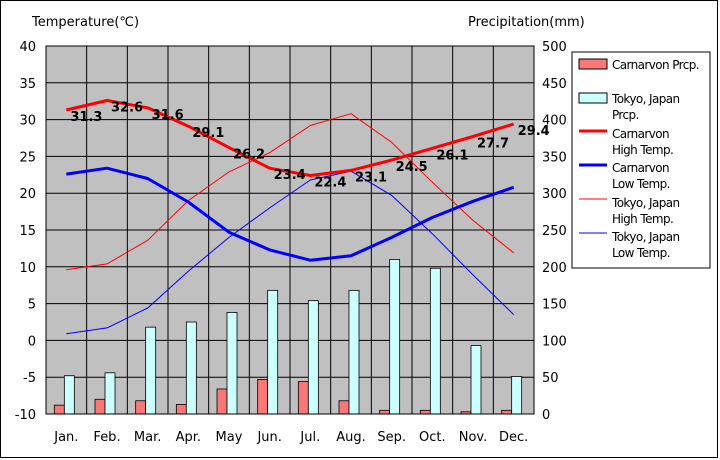 Image resolution: width=720 pixels, height=460 pixels. What do you see at coordinates (645, 245) in the screenshot?
I see `legend-label-tokyo-low: Tokyo, Japan Low Temp.` at bounding box center [645, 245].